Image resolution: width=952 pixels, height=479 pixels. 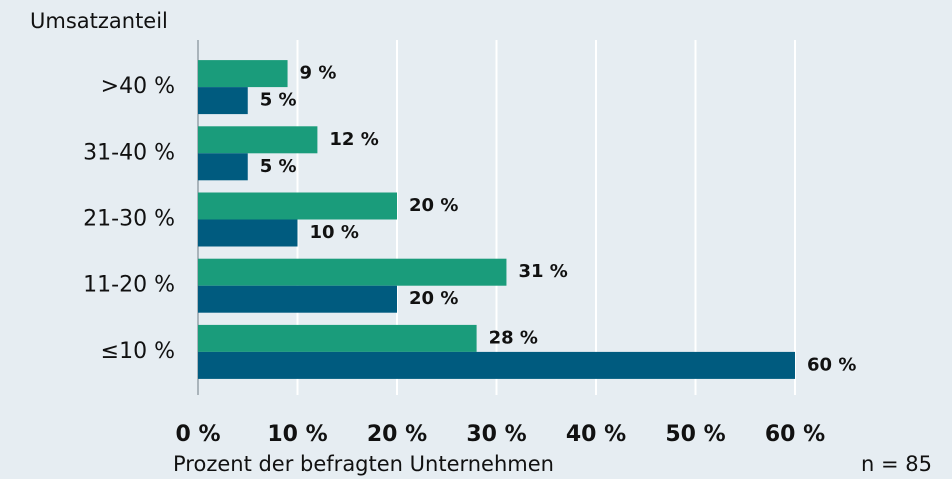 What do you see at coordinates (99, 21) in the screenshot?
I see `y-axis-title: Umsatzanteil` at bounding box center [99, 21].